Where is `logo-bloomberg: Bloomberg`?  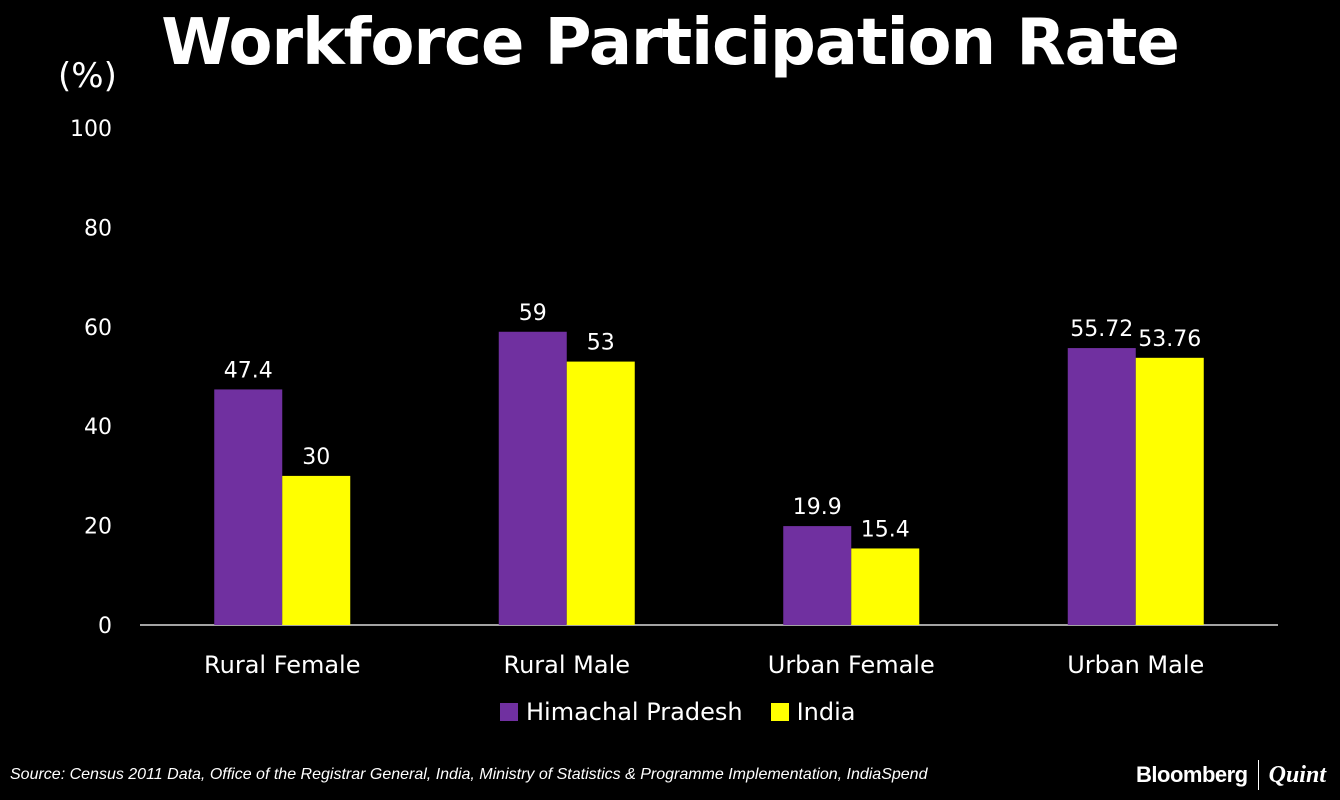
logo-bloomberg: Bloomberg is located at coordinates (1192, 774).